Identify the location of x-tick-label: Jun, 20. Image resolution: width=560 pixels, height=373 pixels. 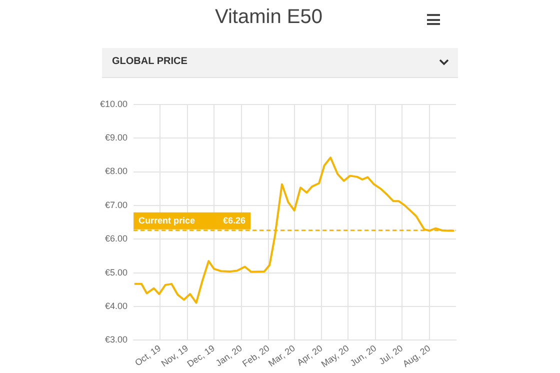
(363, 355).